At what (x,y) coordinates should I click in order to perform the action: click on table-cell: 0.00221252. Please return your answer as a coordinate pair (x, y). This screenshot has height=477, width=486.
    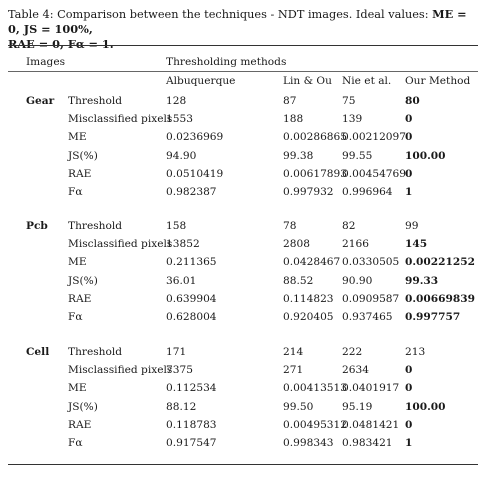
    Looking at the image, I should click on (440, 262).